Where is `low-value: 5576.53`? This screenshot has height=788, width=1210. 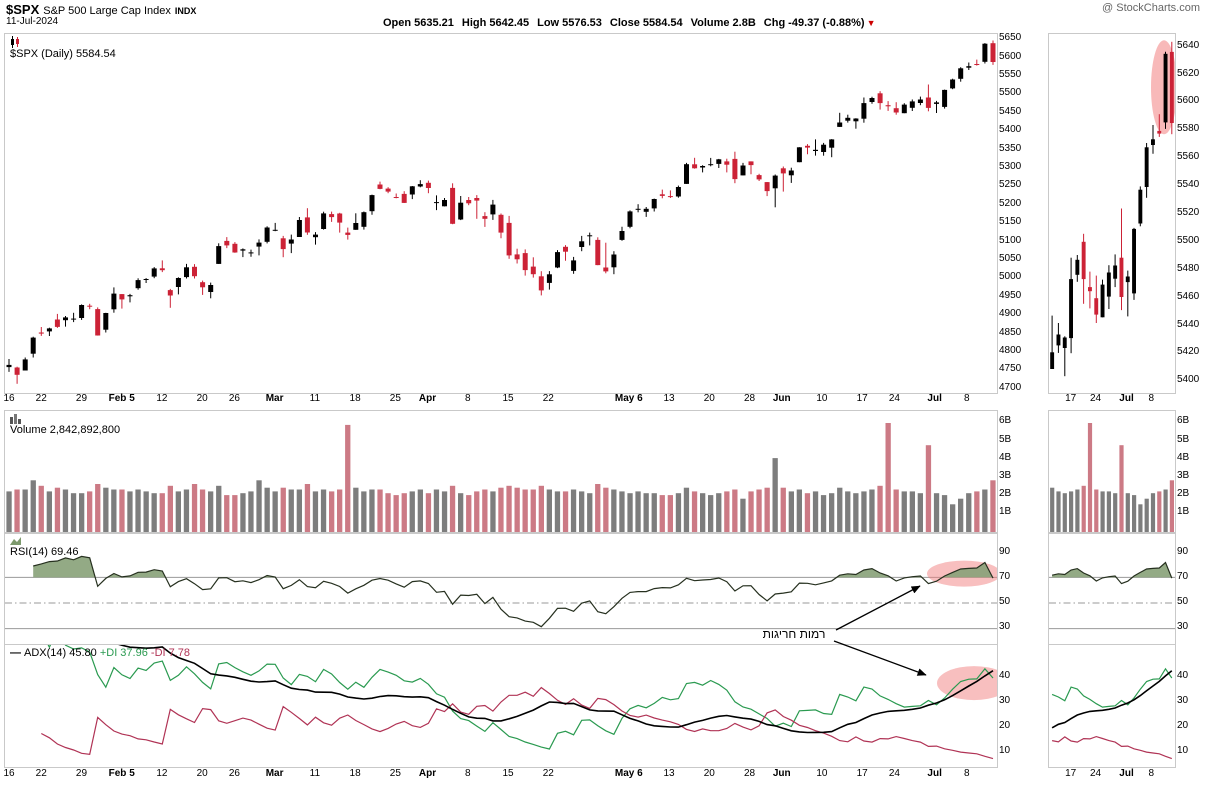 low-value: 5576.53 is located at coordinates (582, 23).